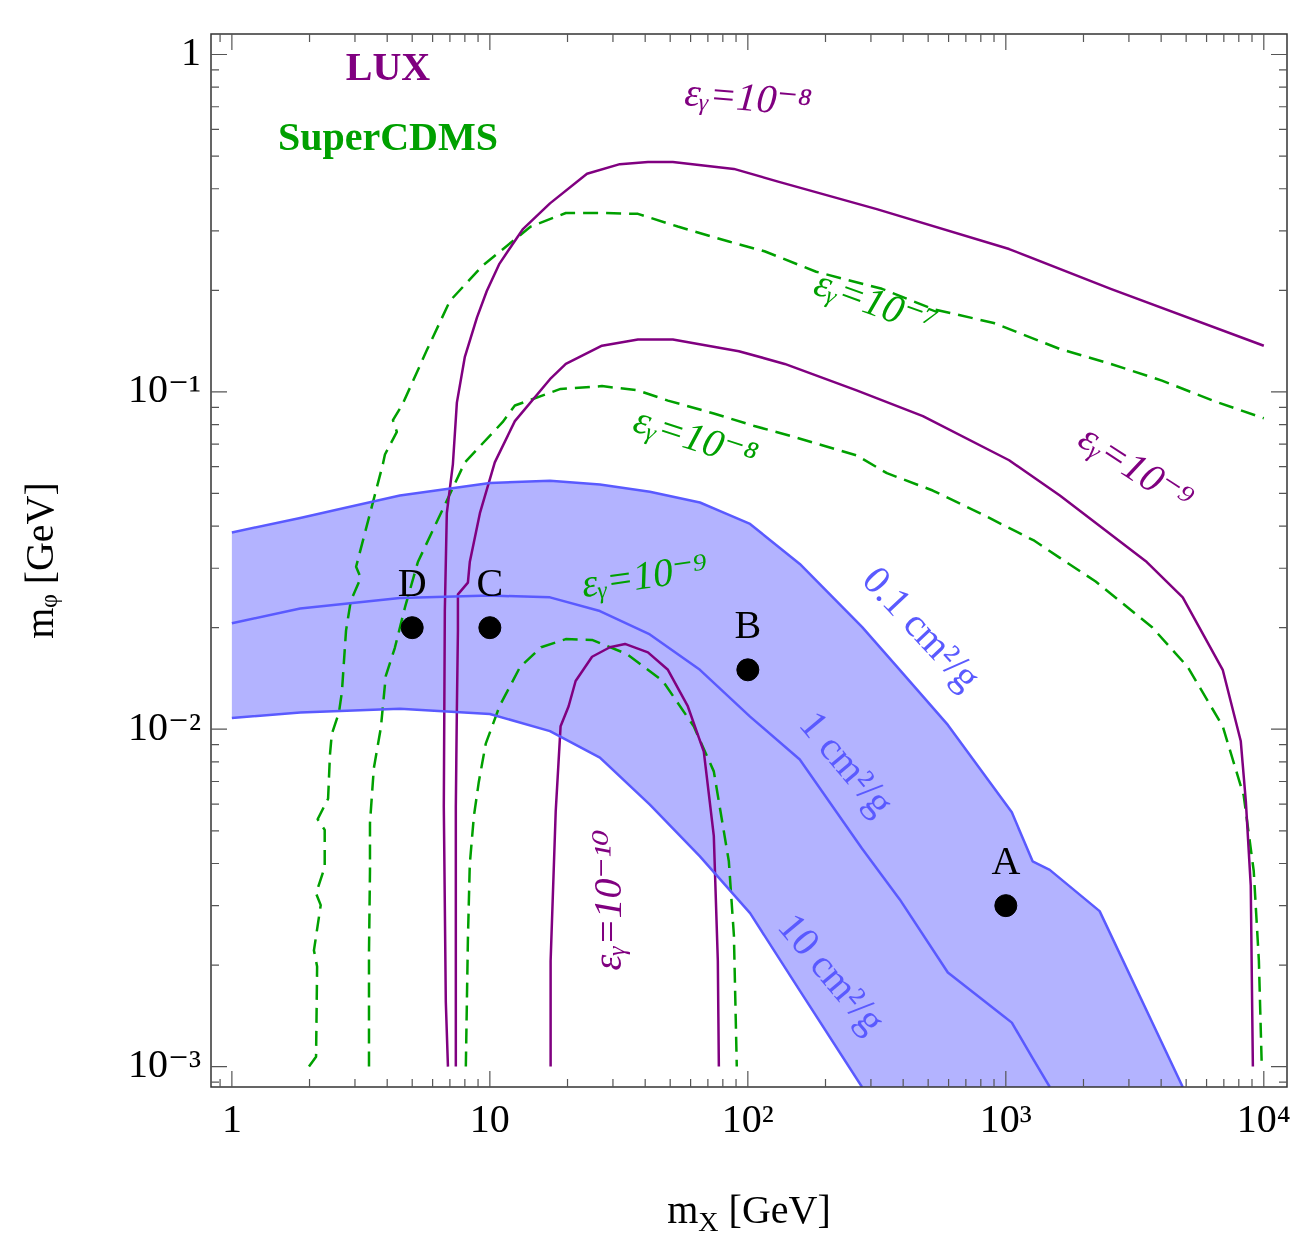 The height and width of the screenshot is (1246, 1302). Describe the element at coordinates (1263, 1118) in the screenshot. I see `x-tick-label: 10⁴` at that location.